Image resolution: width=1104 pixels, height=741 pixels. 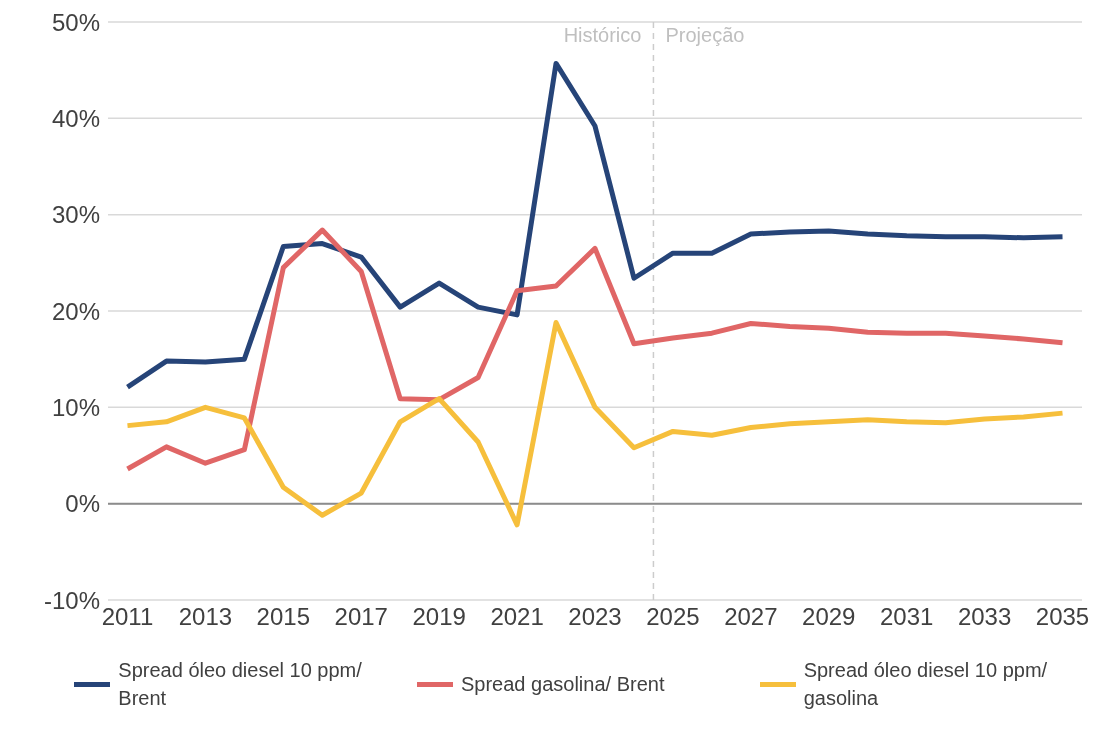 What do you see at coordinates (75, 407) in the screenshot?
I see `y-tick-label: 10%` at bounding box center [75, 407].